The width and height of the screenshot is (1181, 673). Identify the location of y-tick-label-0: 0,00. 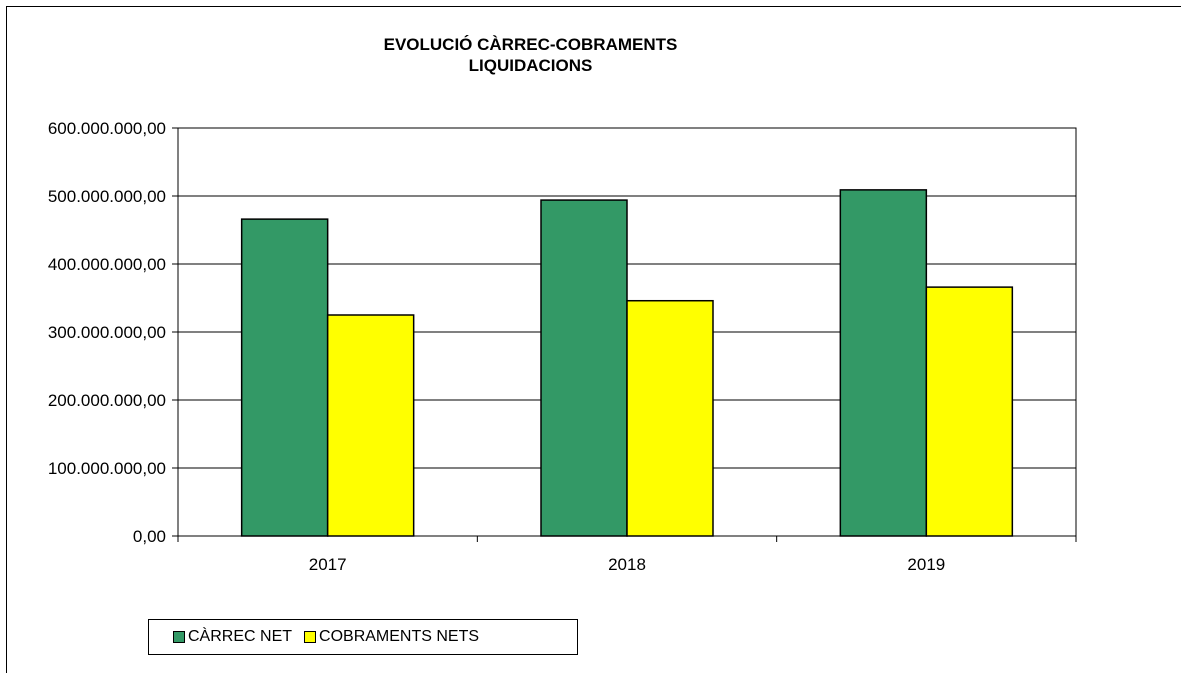
(149, 536).